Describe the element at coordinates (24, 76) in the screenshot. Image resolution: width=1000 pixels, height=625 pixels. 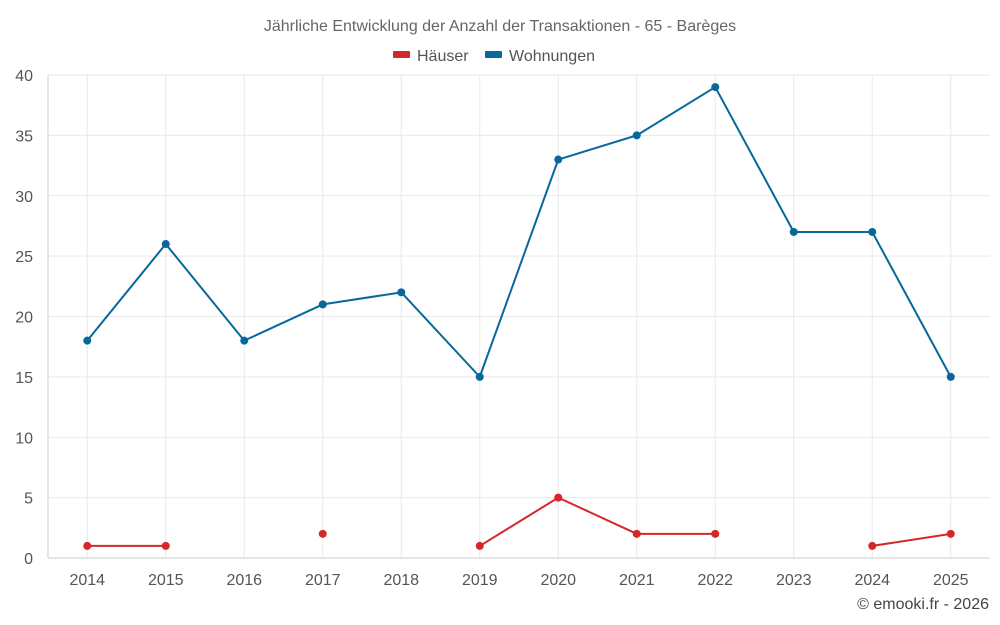
I see `y-tick-label: 40` at that location.